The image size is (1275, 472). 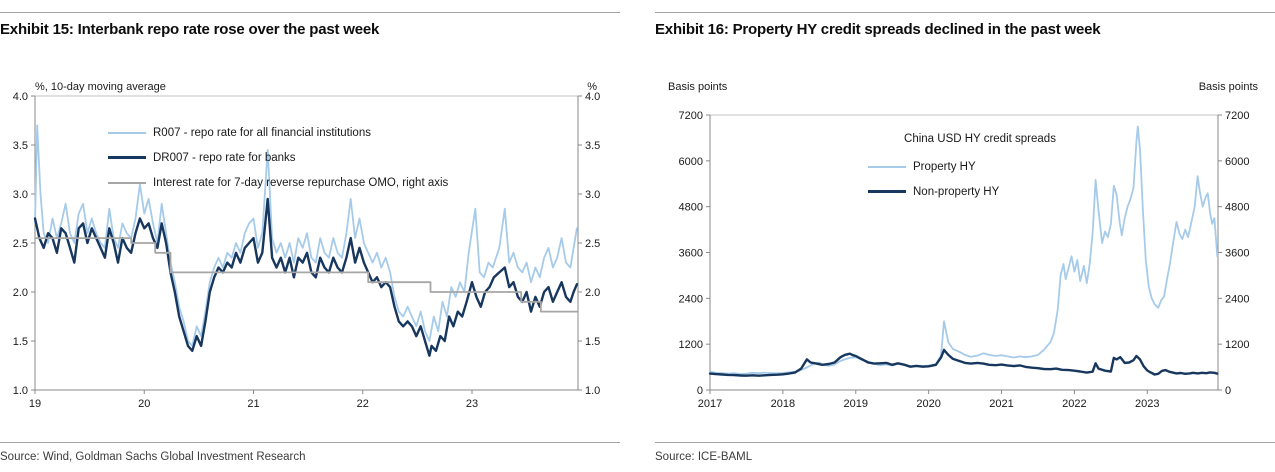 What do you see at coordinates (1228, 87) in the screenshot?
I see `right-axis-unit-label: Basis points` at bounding box center [1228, 87].